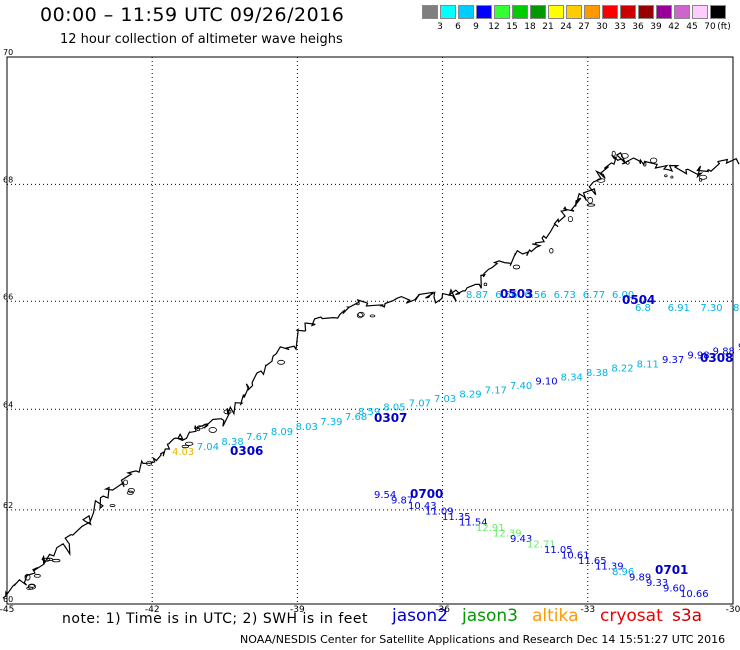 The width and height of the screenshot is (740, 650). I want to click on swh-value: 9.98, so click(698, 356).